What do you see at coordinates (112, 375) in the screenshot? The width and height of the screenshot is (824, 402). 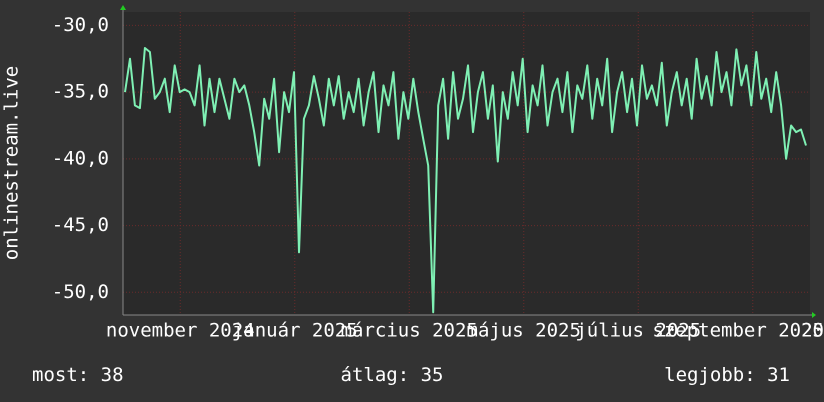 I see `footer-value: 38` at bounding box center [112, 375].